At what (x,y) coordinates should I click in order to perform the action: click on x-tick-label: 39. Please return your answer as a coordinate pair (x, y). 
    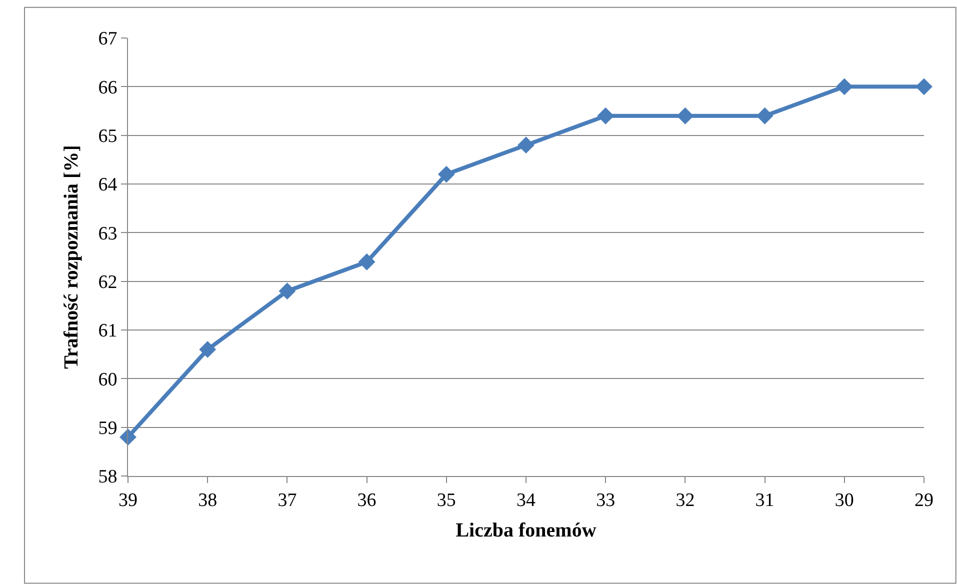
    Looking at the image, I should click on (128, 500).